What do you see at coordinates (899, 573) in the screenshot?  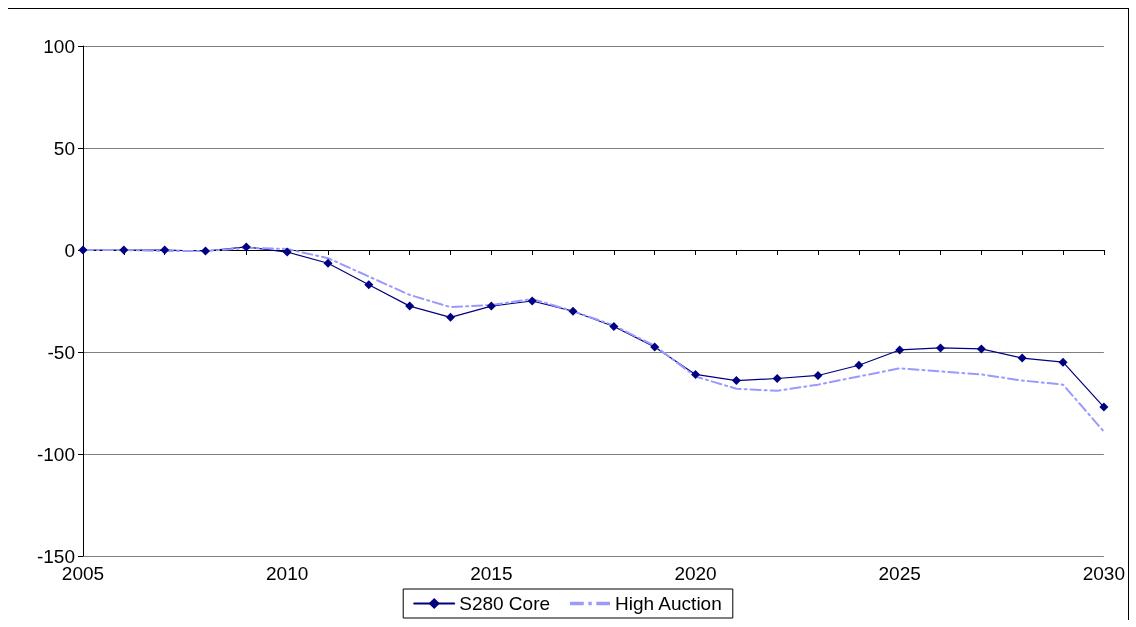 I see `x-tick-label: 2025` at bounding box center [899, 573].